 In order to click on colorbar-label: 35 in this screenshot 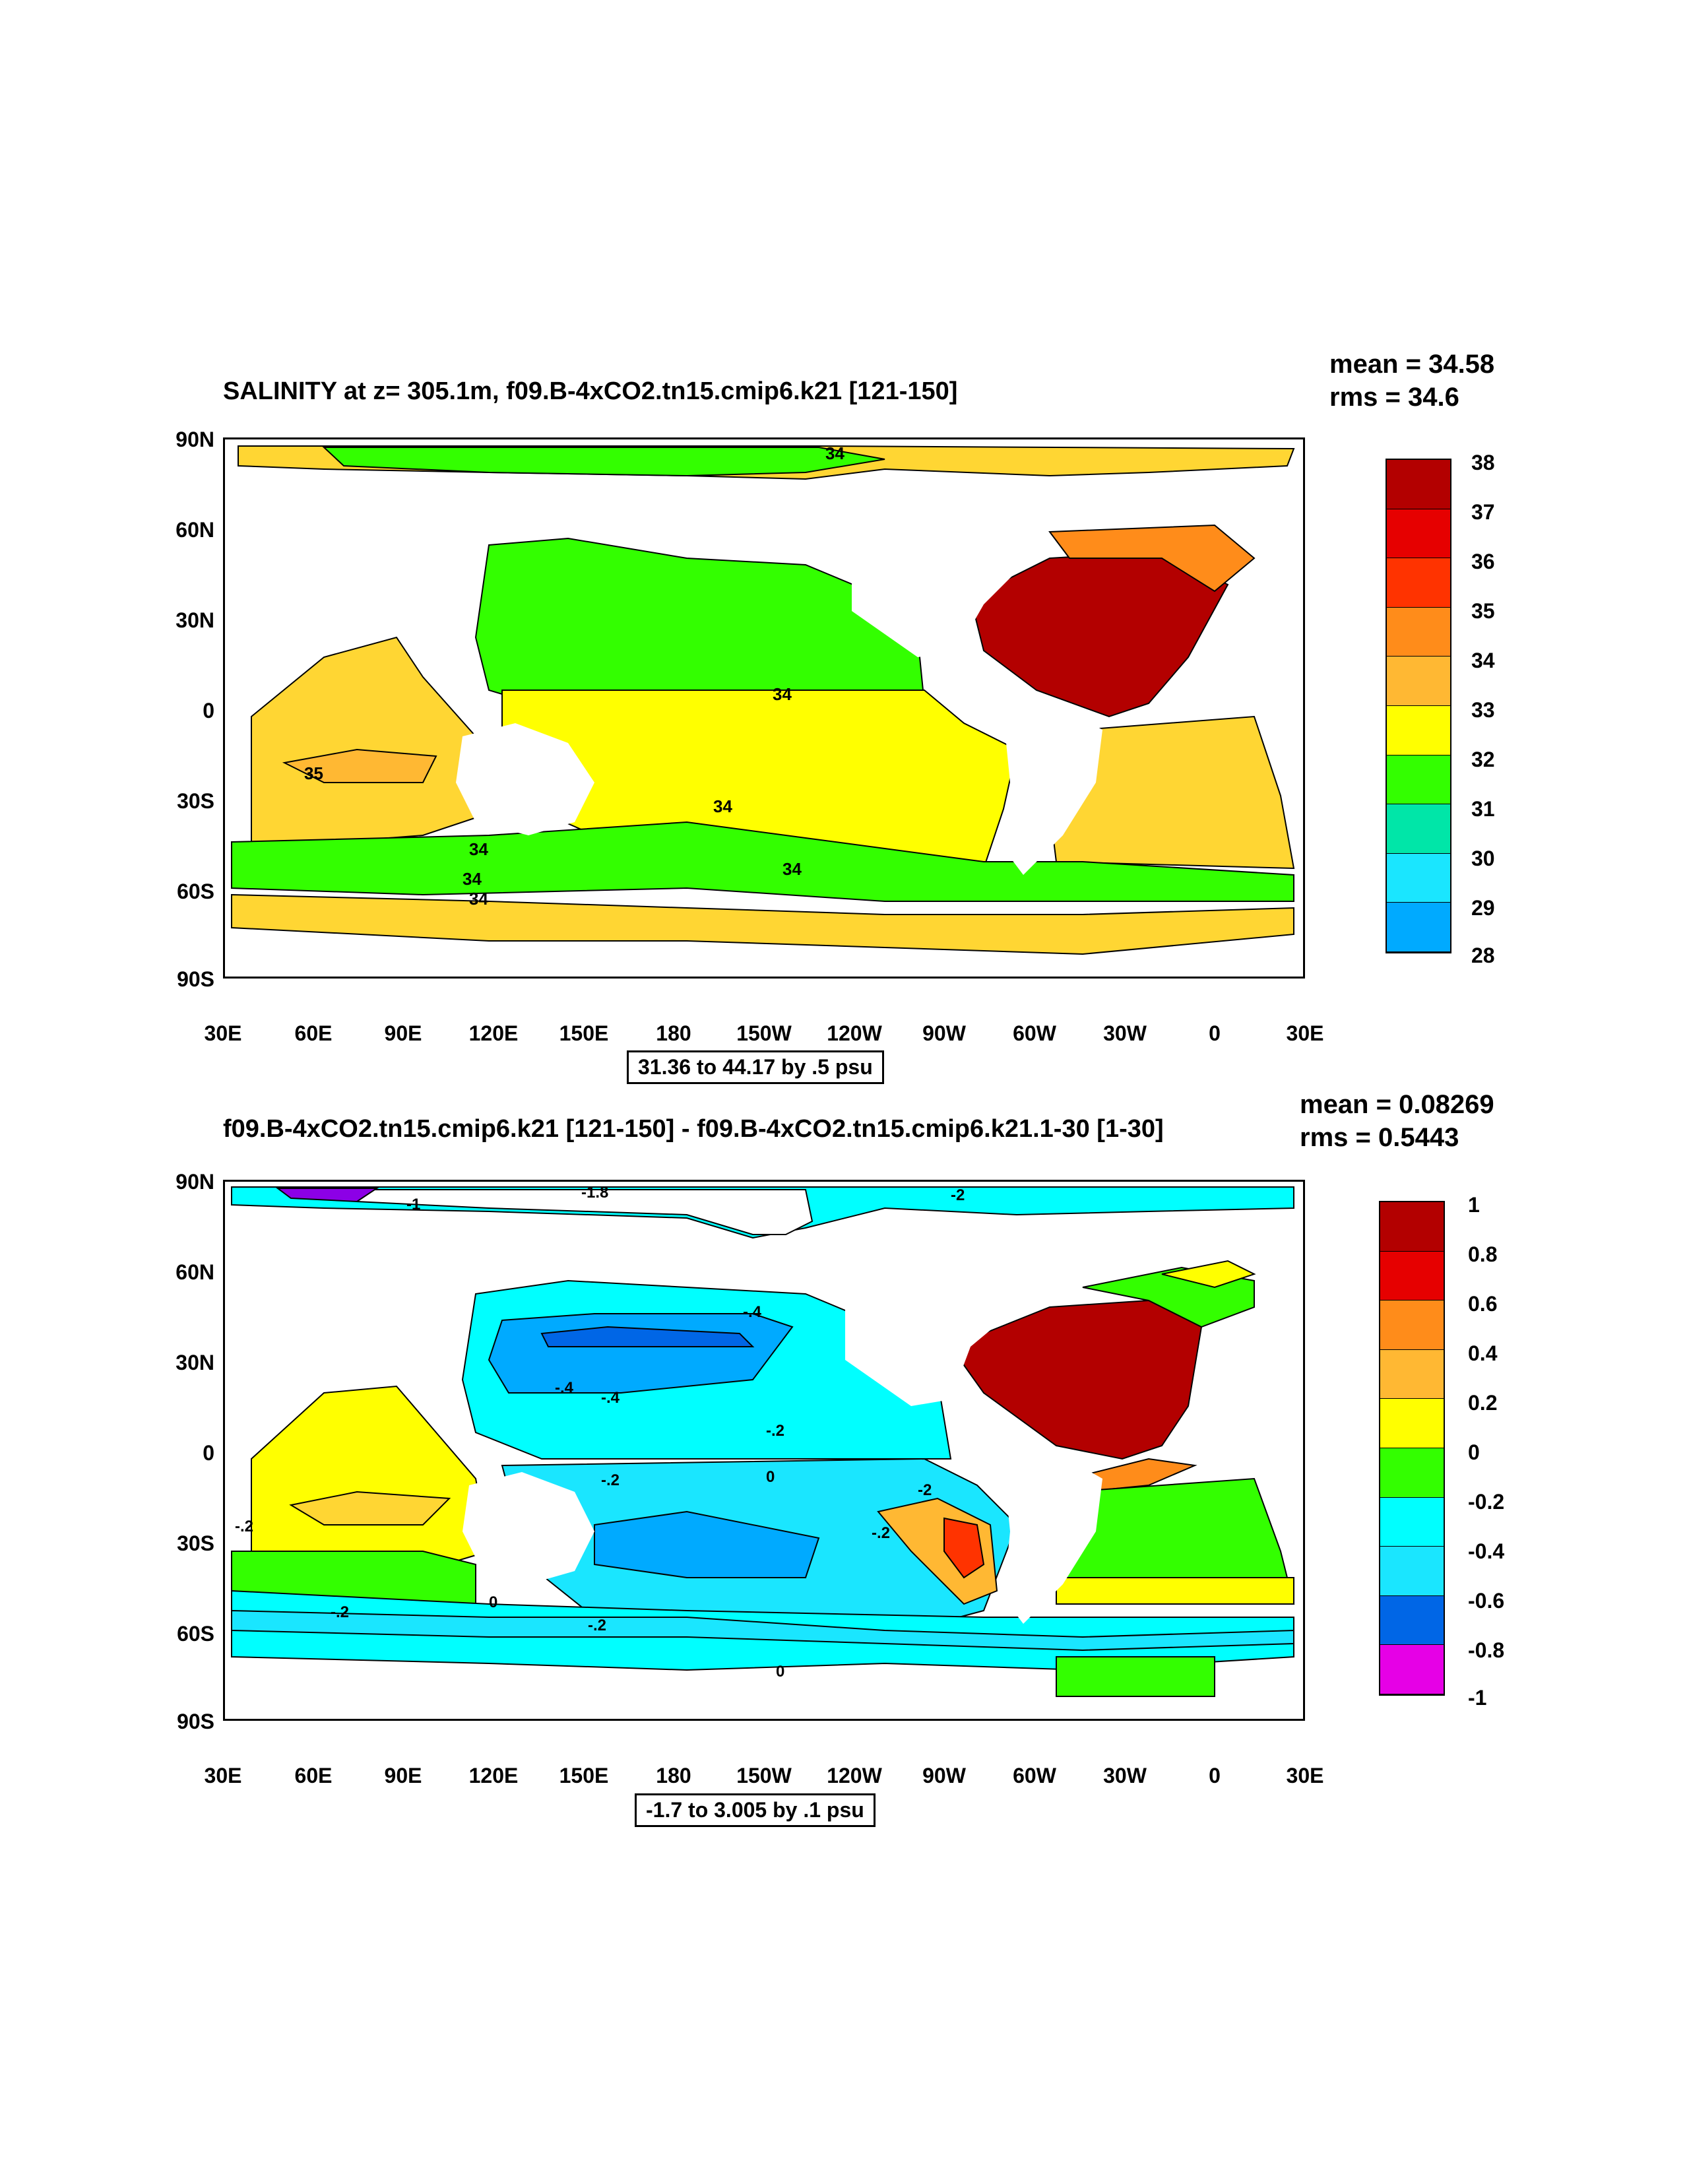, I will do `click(1483, 611)`.